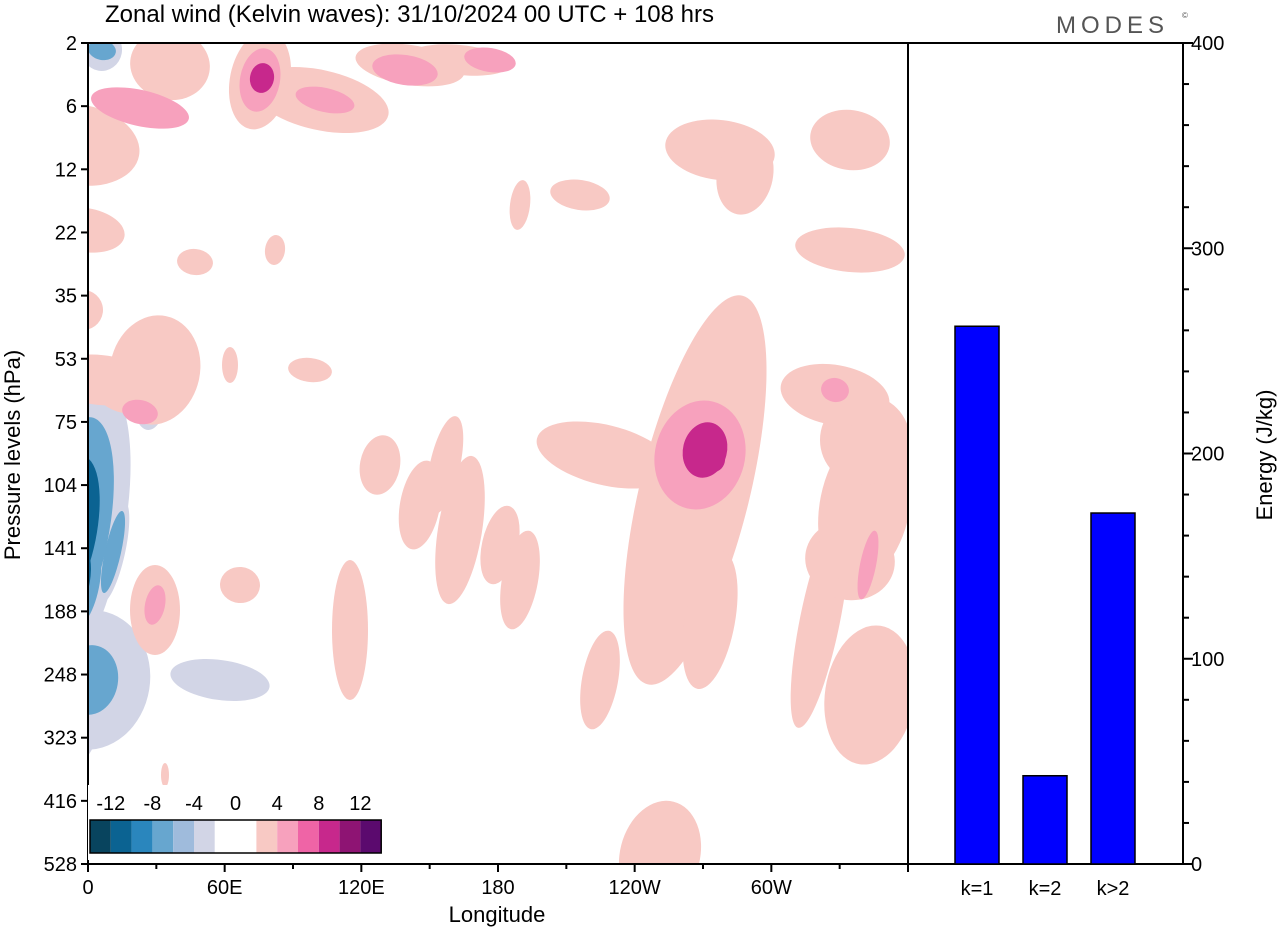 This screenshot has width=1280, height=930. What do you see at coordinates (1207, 249) in the screenshot?
I see `energy-tick-label: 300` at bounding box center [1207, 249].